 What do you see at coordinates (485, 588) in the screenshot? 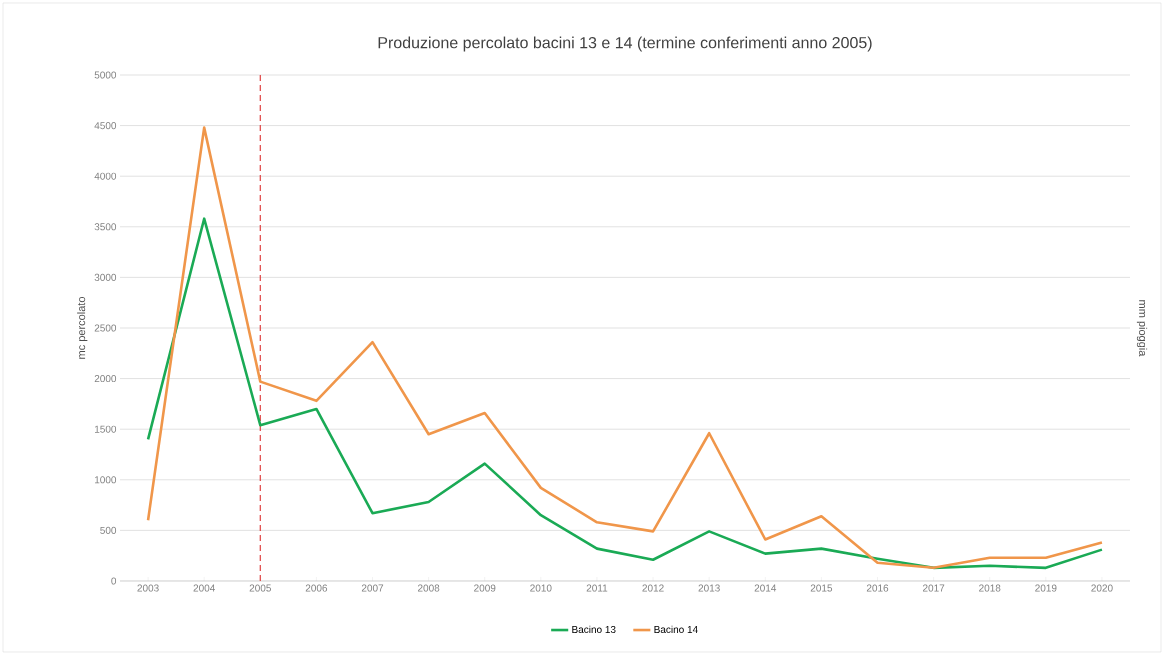
I see `x-tick-label: 2009` at bounding box center [485, 588].